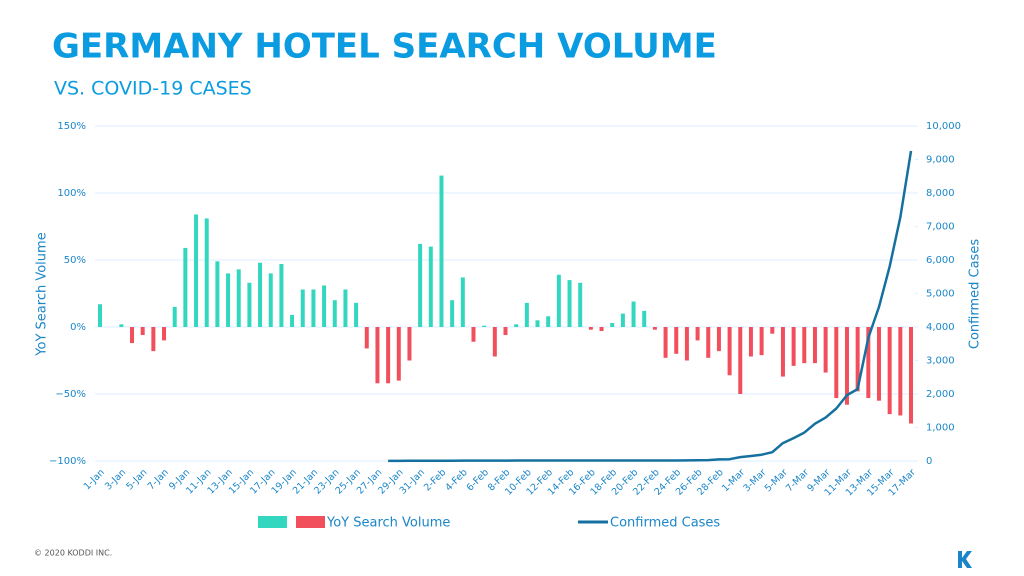 Image resolution: width=1024 pixels, height=576 pixels. What do you see at coordinates (940, 160) in the screenshot?
I see `y2-tick-label: 9,000` at bounding box center [940, 160].